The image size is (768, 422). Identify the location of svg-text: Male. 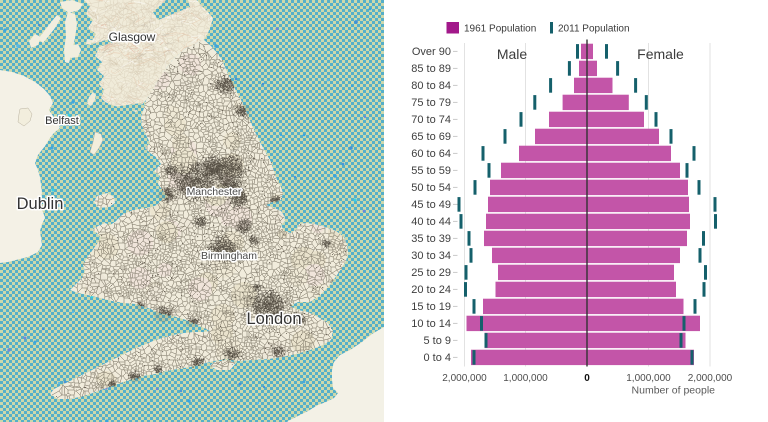
(512, 54).